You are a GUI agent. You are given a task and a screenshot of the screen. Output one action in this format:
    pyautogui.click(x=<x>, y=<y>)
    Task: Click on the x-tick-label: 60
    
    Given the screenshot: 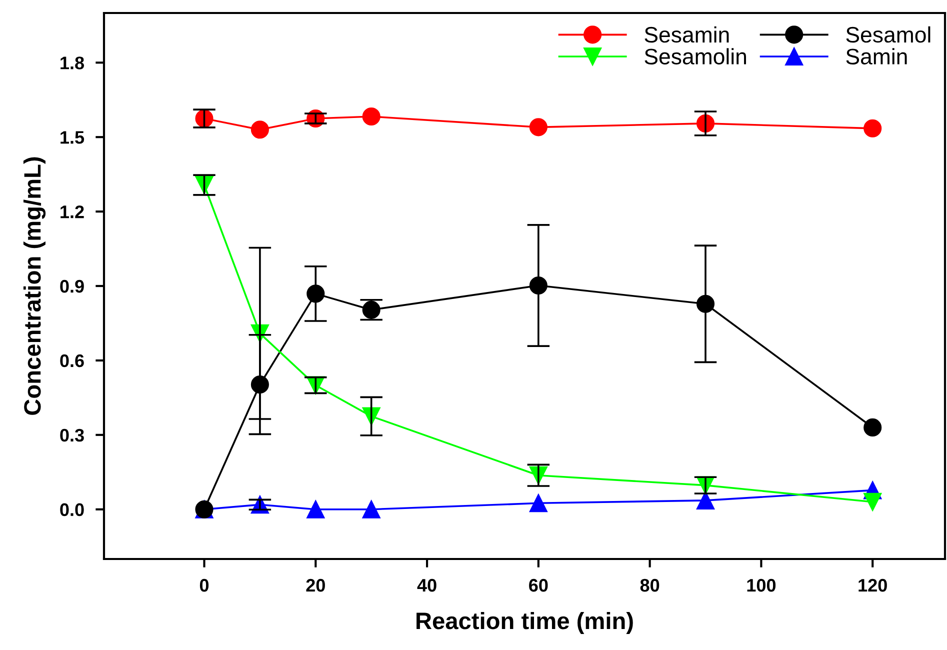 What is the action you would take?
    pyautogui.click(x=538, y=585)
    